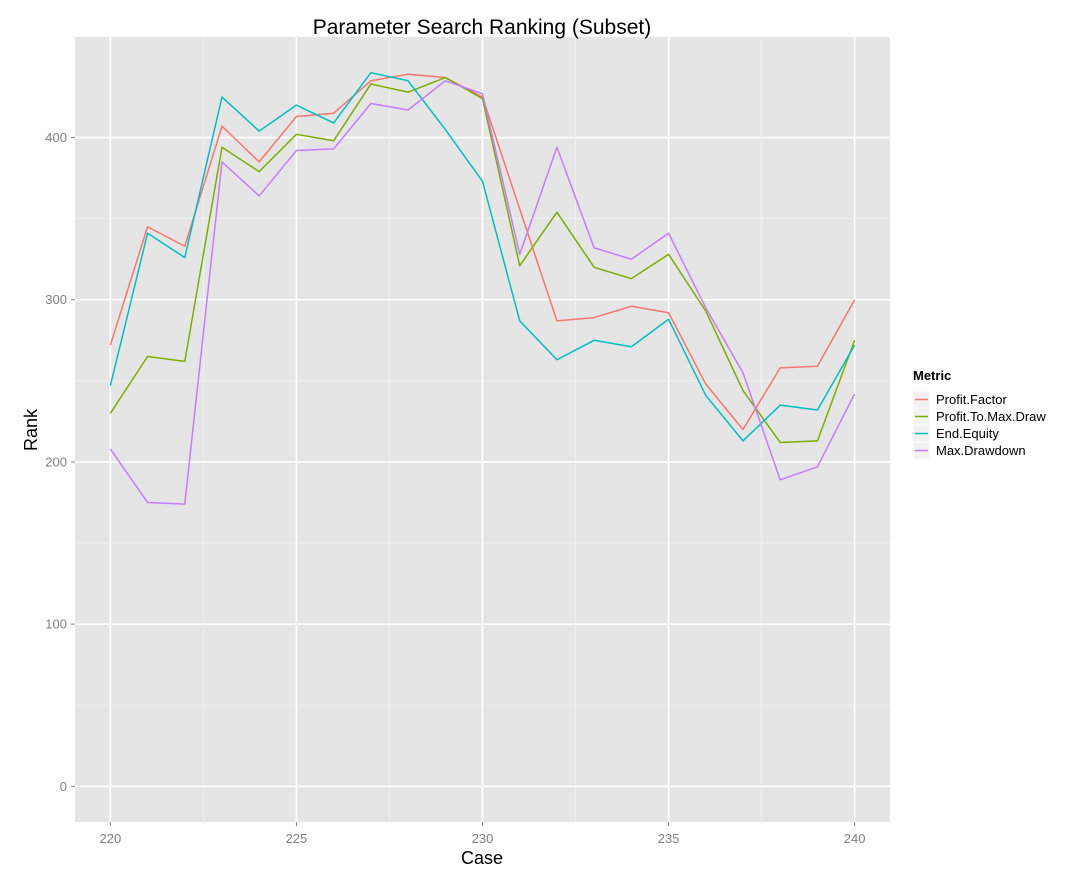 The height and width of the screenshot is (888, 1090). I want to click on x-axis-title: Case, so click(482, 858).